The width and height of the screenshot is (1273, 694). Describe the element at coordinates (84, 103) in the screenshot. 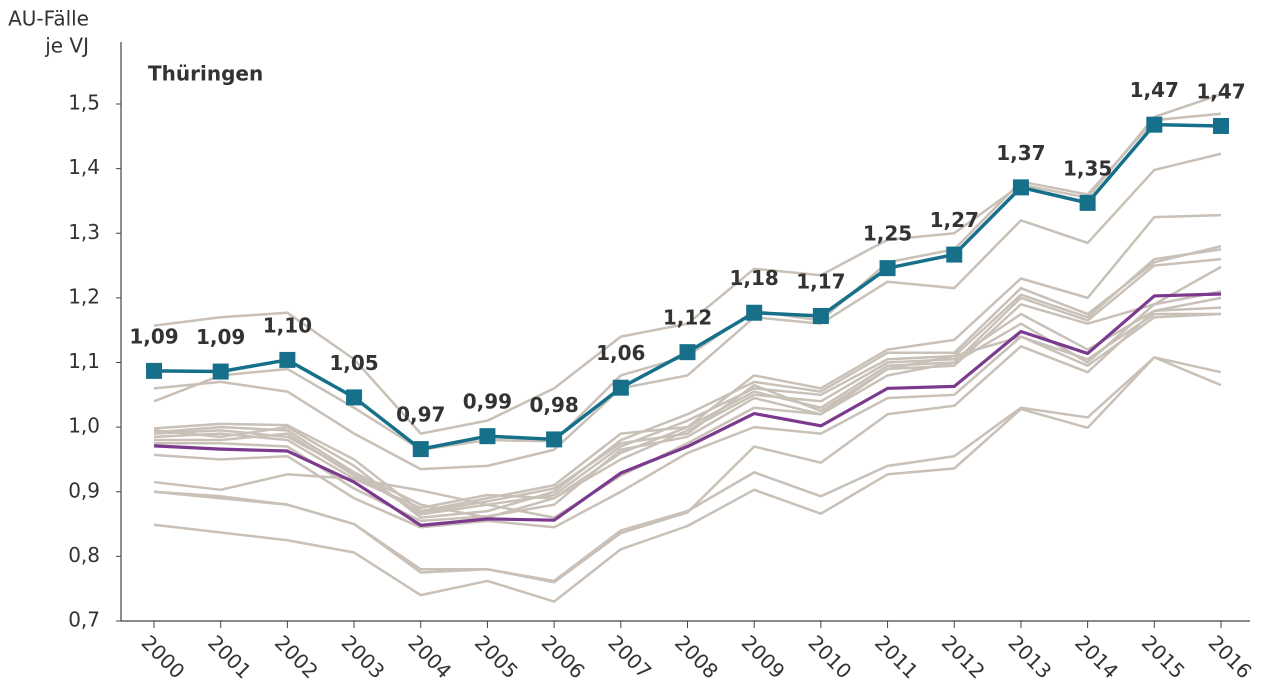

I see `y-tick-label: 1,5` at that location.